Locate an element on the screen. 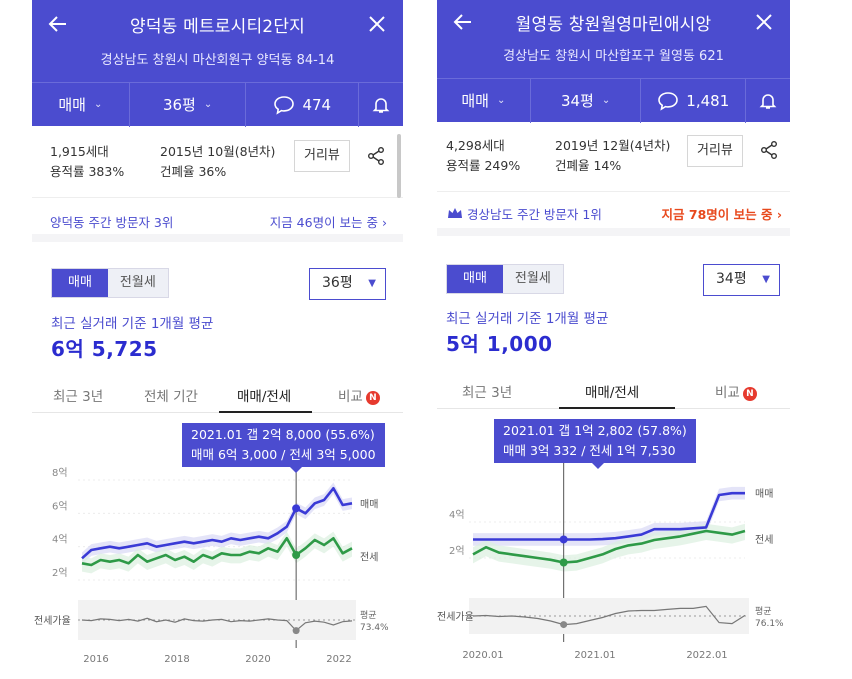  size-dropdown: 34평 ⌄ is located at coordinates (586, 100).